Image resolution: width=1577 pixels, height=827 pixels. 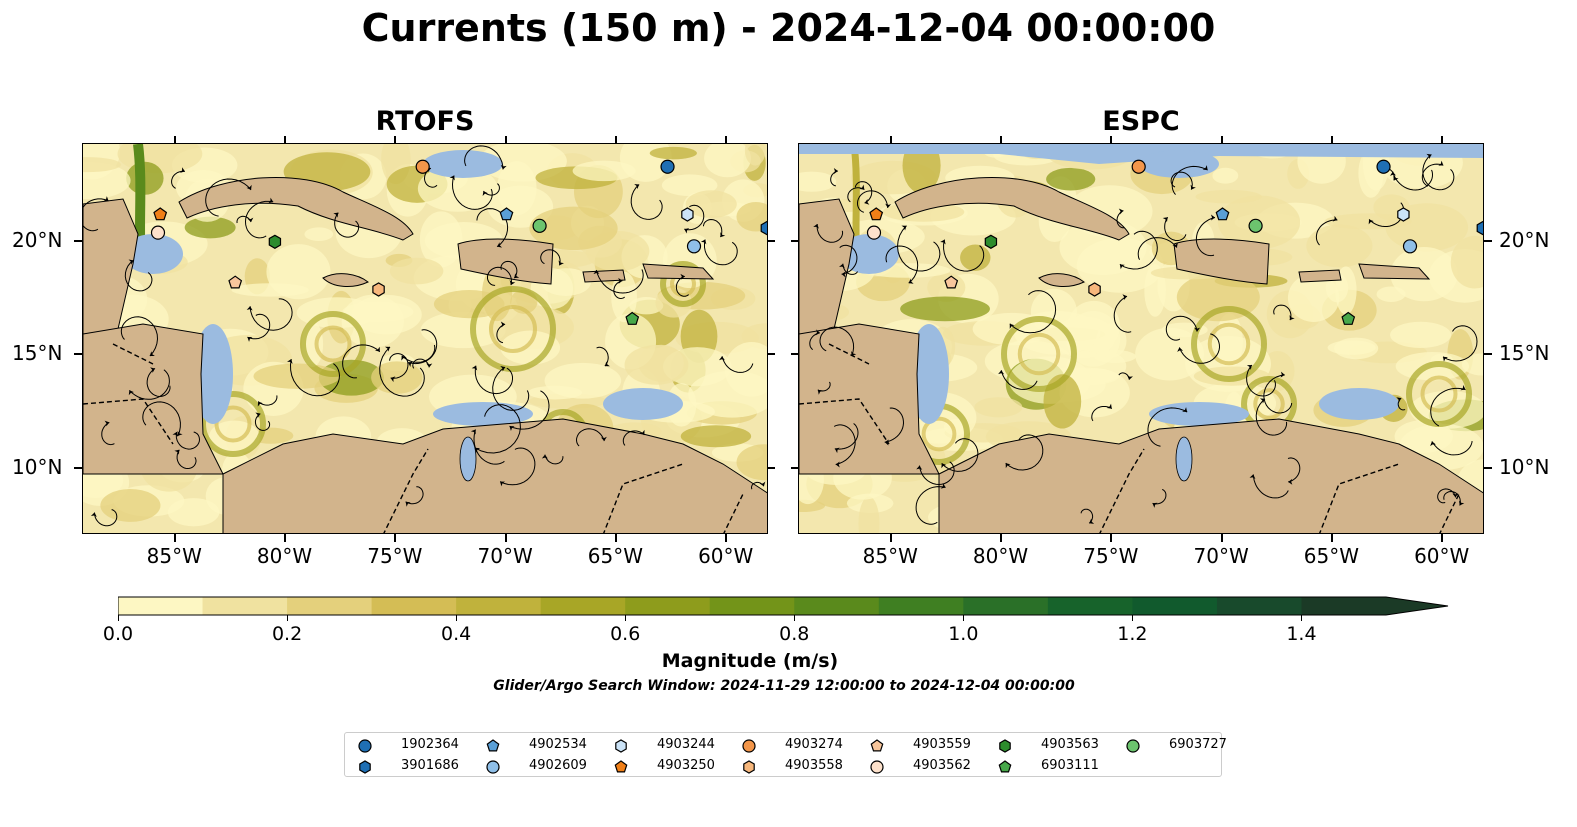 I want to click on legend-label: 6903727, so click(x=1198, y=744).